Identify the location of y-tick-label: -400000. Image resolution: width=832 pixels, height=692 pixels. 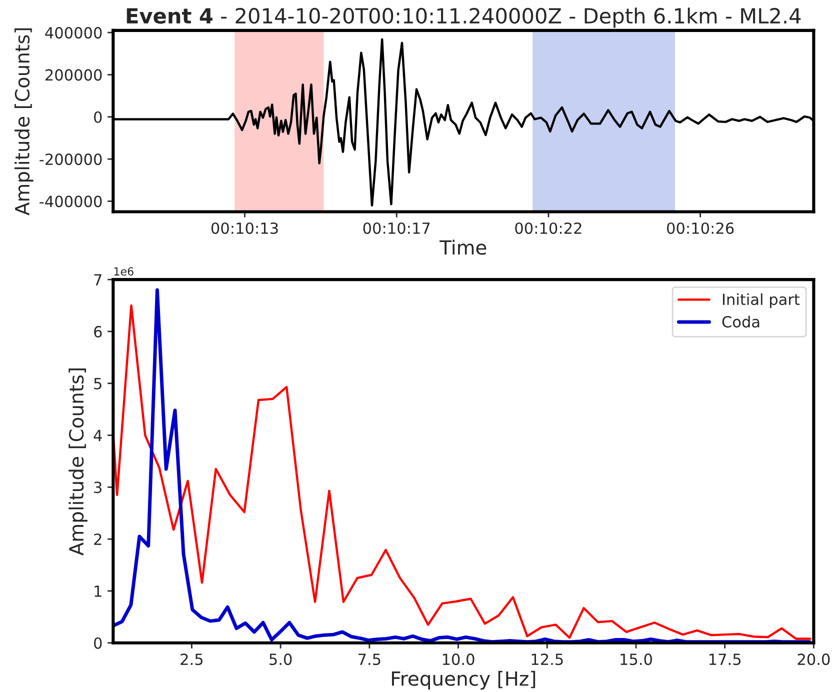
(71, 202).